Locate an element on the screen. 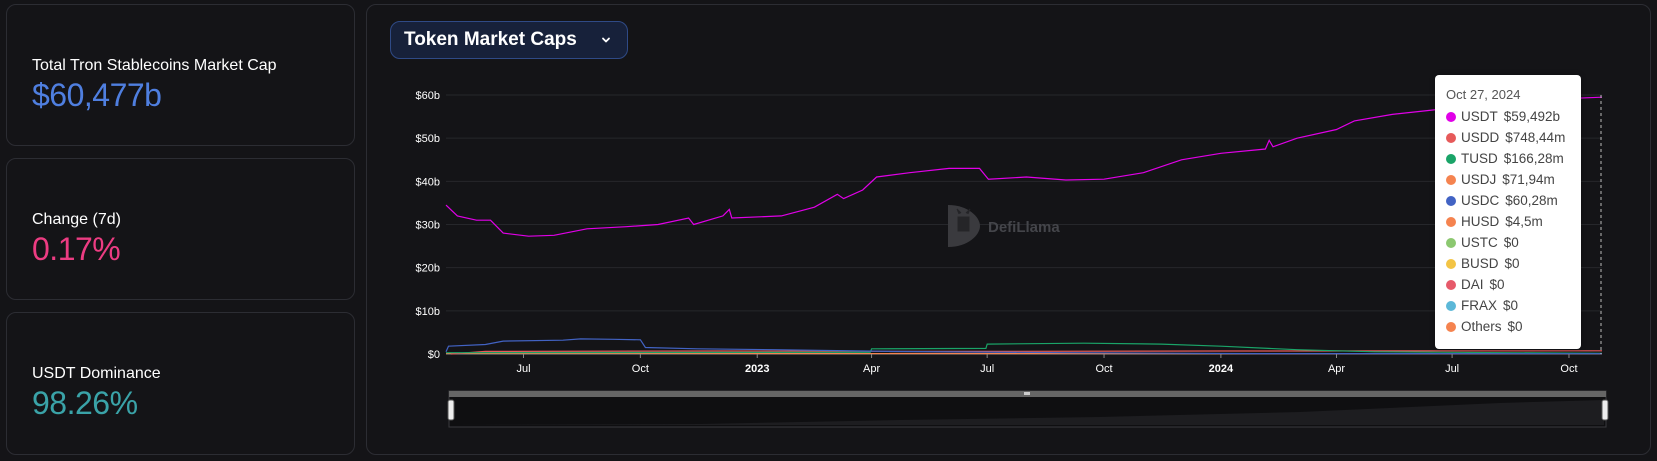  watermark-text: DefiLlama is located at coordinates (1024, 227).